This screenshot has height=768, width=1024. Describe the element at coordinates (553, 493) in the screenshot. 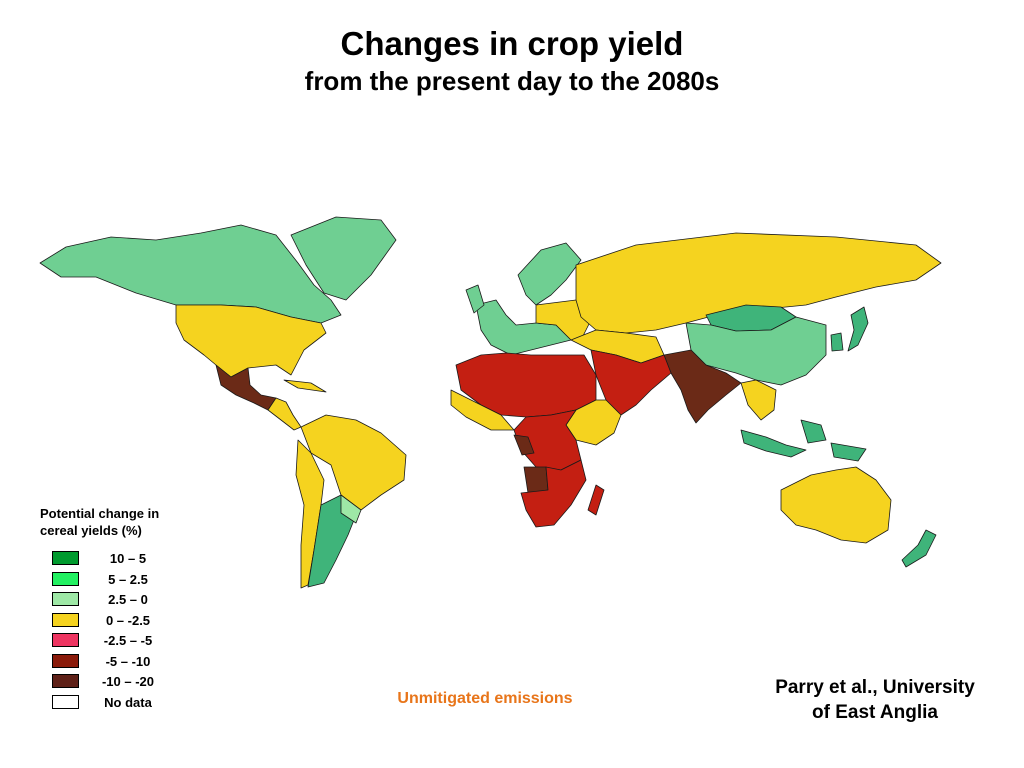

I see `region-southern-africa` at that location.